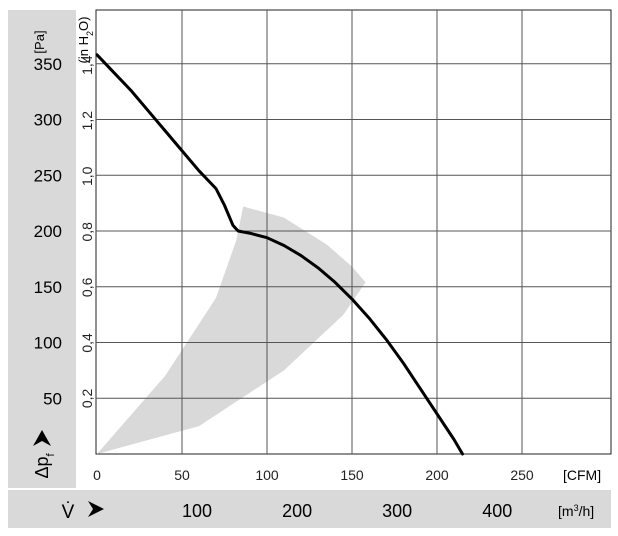  Describe the element at coordinates (39, 41) in the screenshot. I see `pa-unit-label: [Pa]` at that location.